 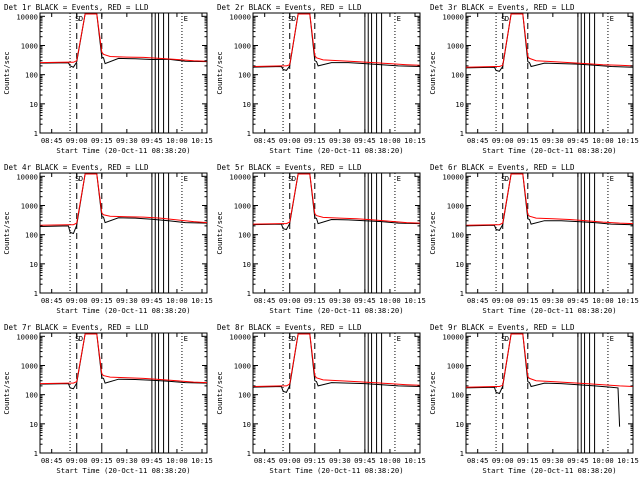 What do you see at coordinates (76, 7) in the screenshot?
I see `panel-title: Det 1r BLACK = Events, RED = LLD` at bounding box center [76, 7].